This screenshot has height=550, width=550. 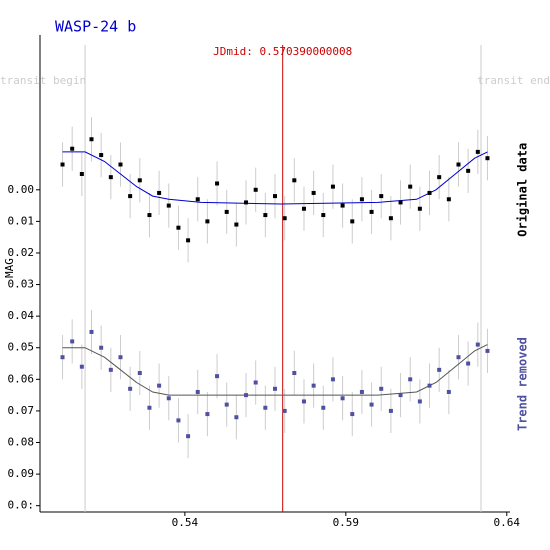 I want to click on chart-title: WASP-24 b, so click(x=95, y=27).